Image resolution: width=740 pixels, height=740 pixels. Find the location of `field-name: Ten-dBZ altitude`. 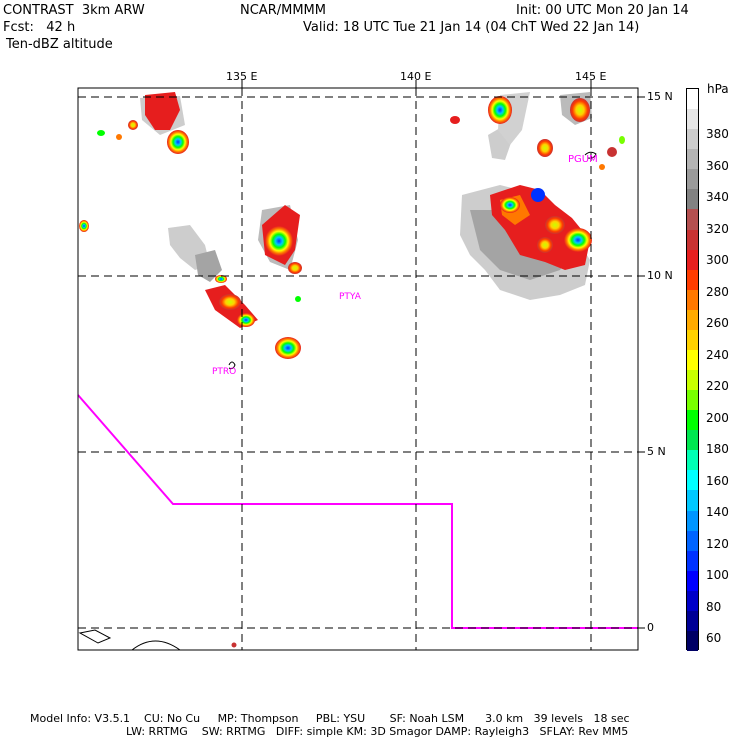

field-name: Ten-dBZ altitude is located at coordinates (59, 44).